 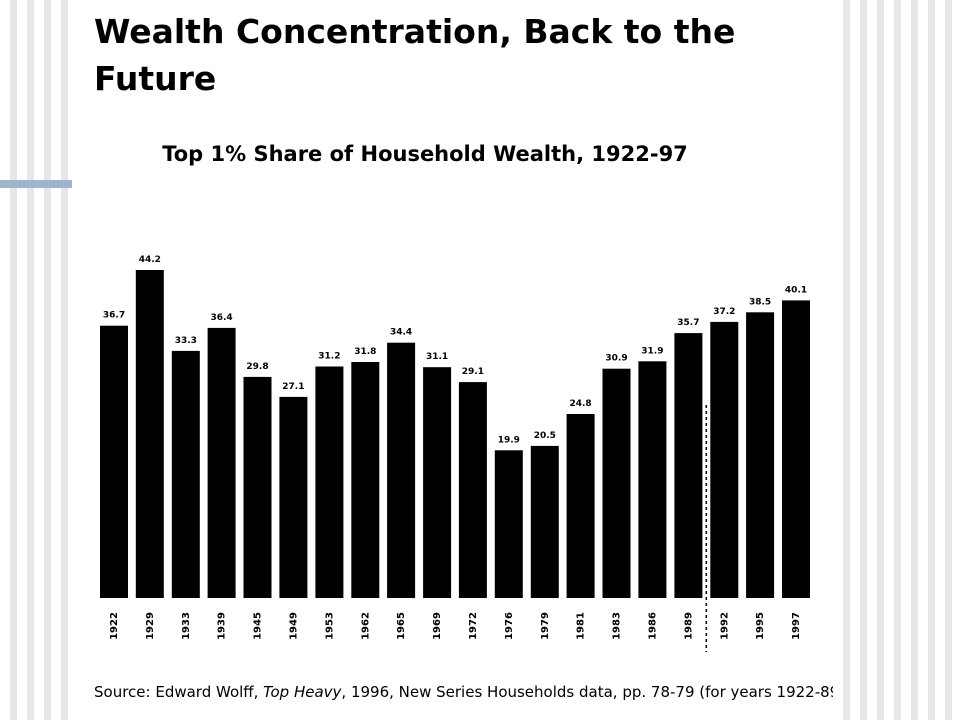 I want to click on value-label-1949: 27.1, so click(x=293, y=387).